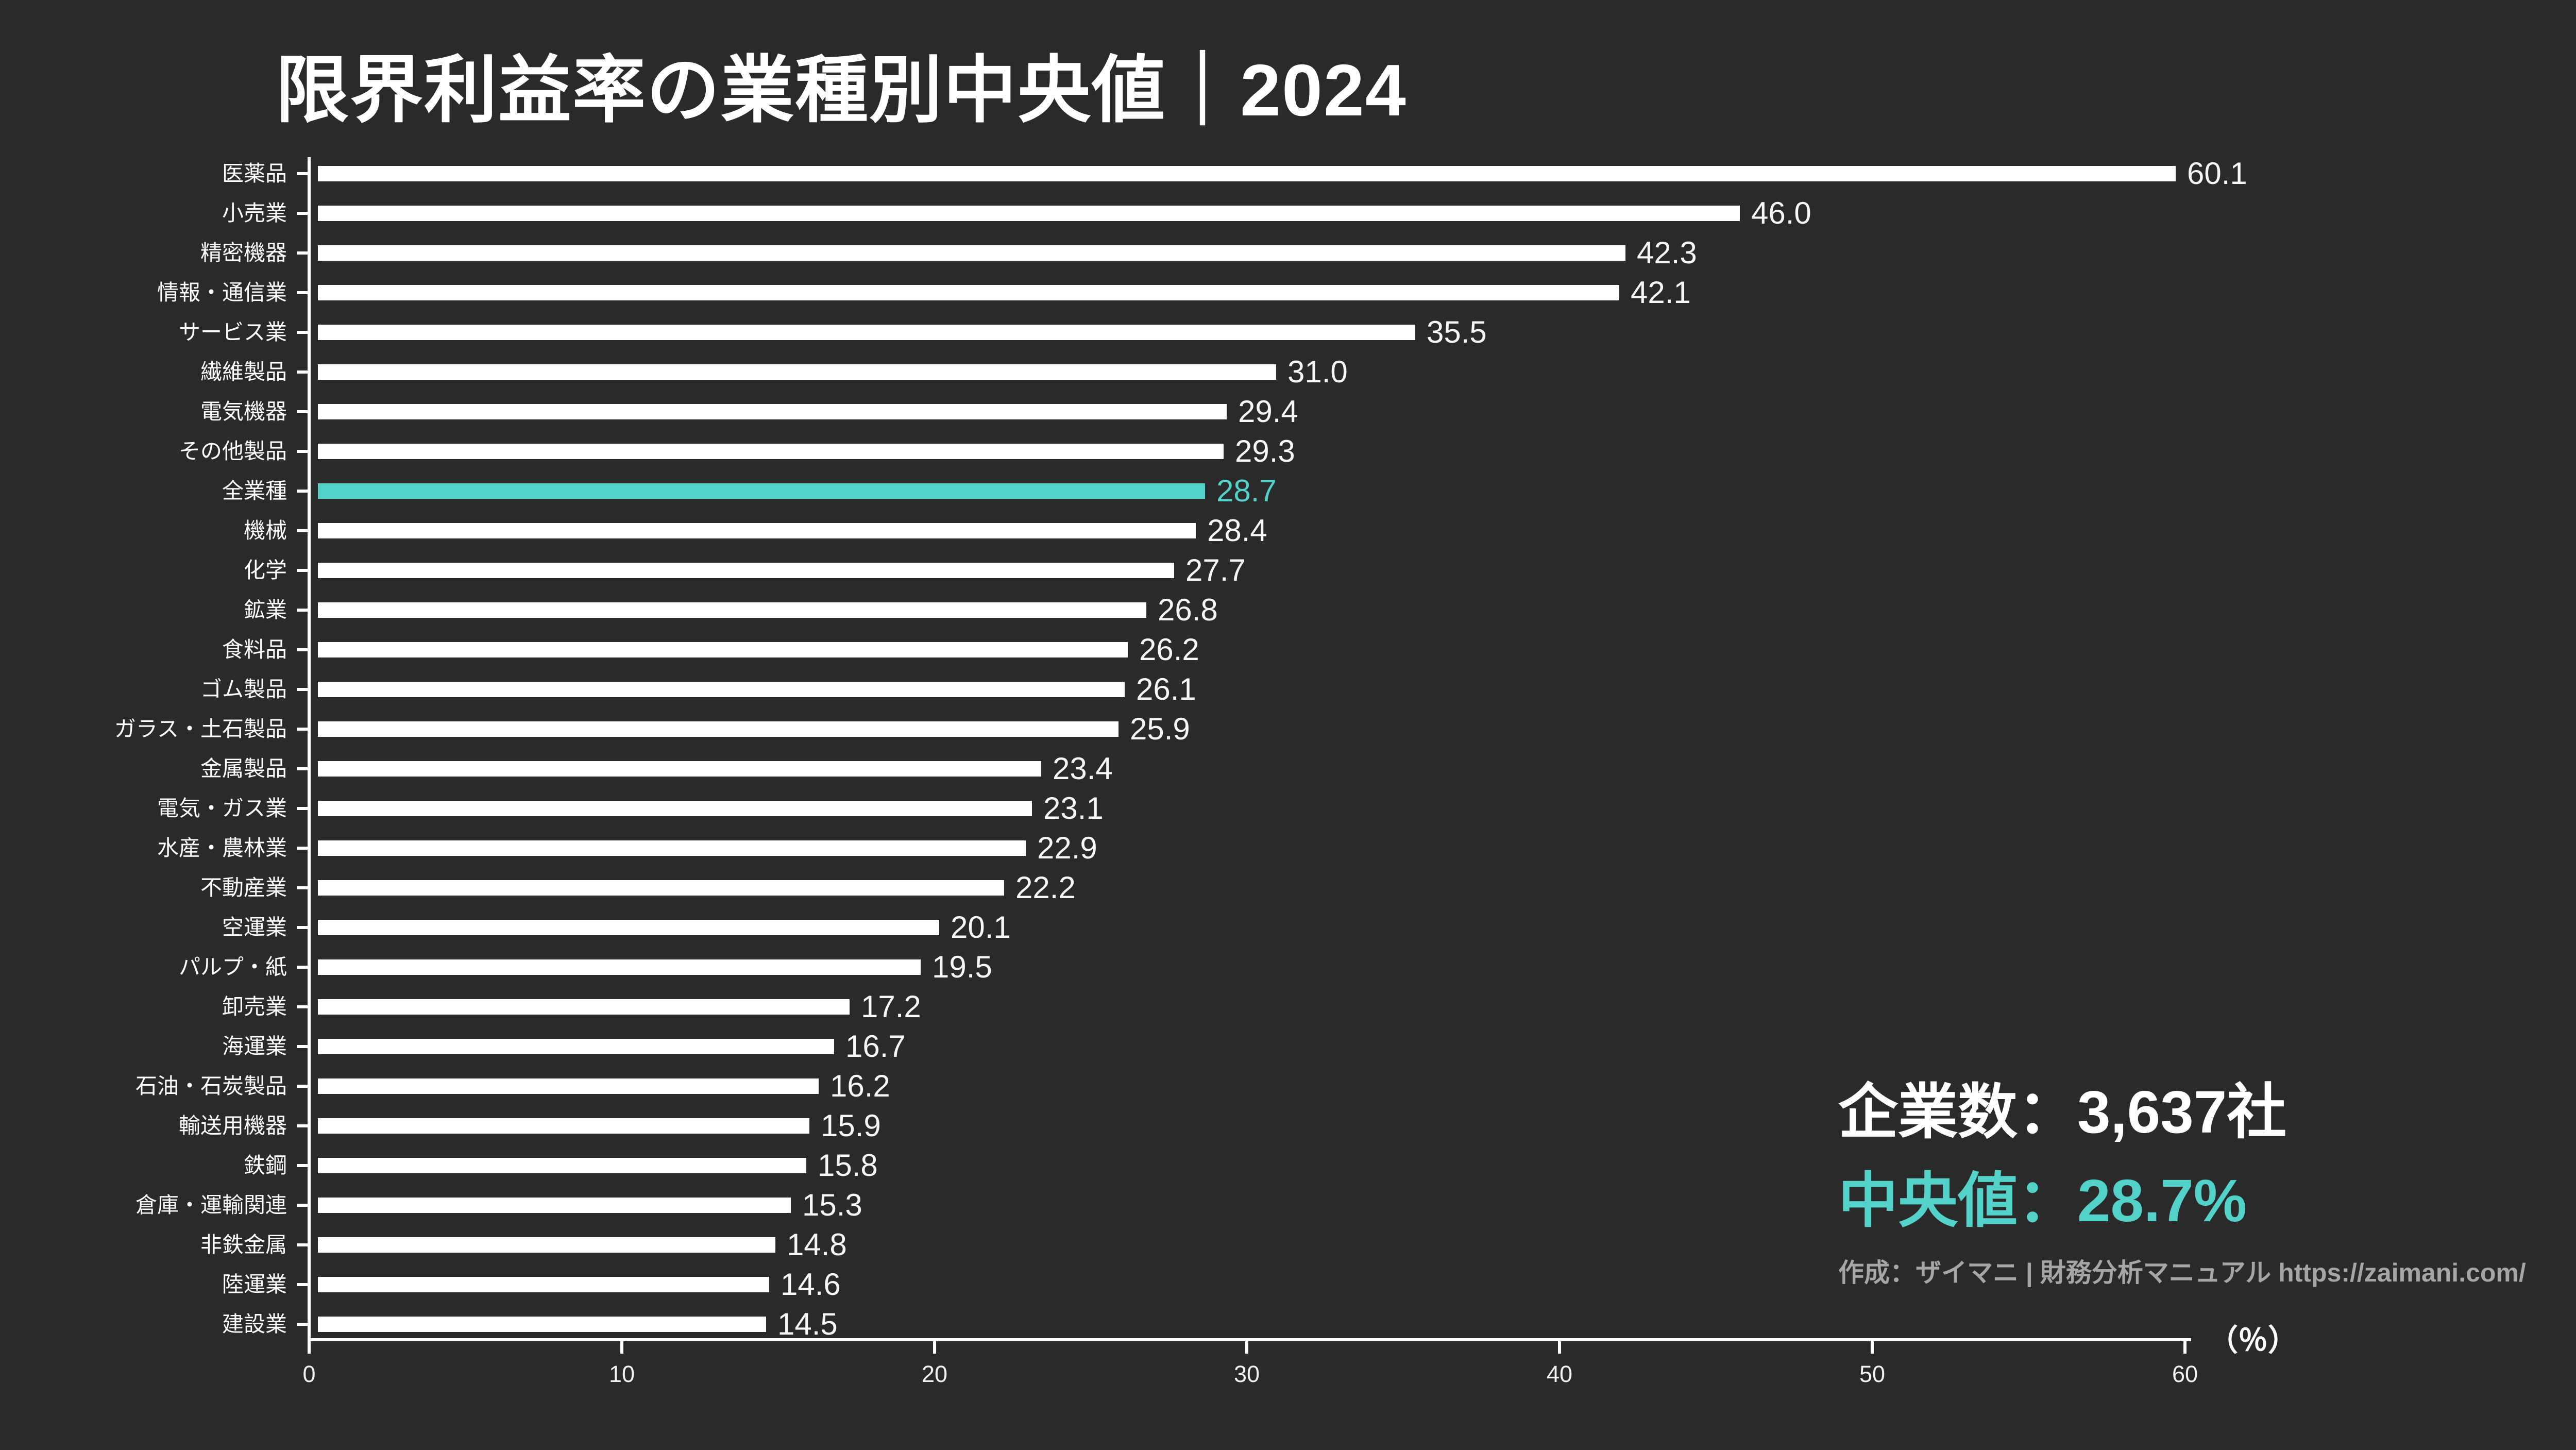 The image size is (2576, 1450). I want to click on bar-value-label: 29.3, so click(1265, 451).